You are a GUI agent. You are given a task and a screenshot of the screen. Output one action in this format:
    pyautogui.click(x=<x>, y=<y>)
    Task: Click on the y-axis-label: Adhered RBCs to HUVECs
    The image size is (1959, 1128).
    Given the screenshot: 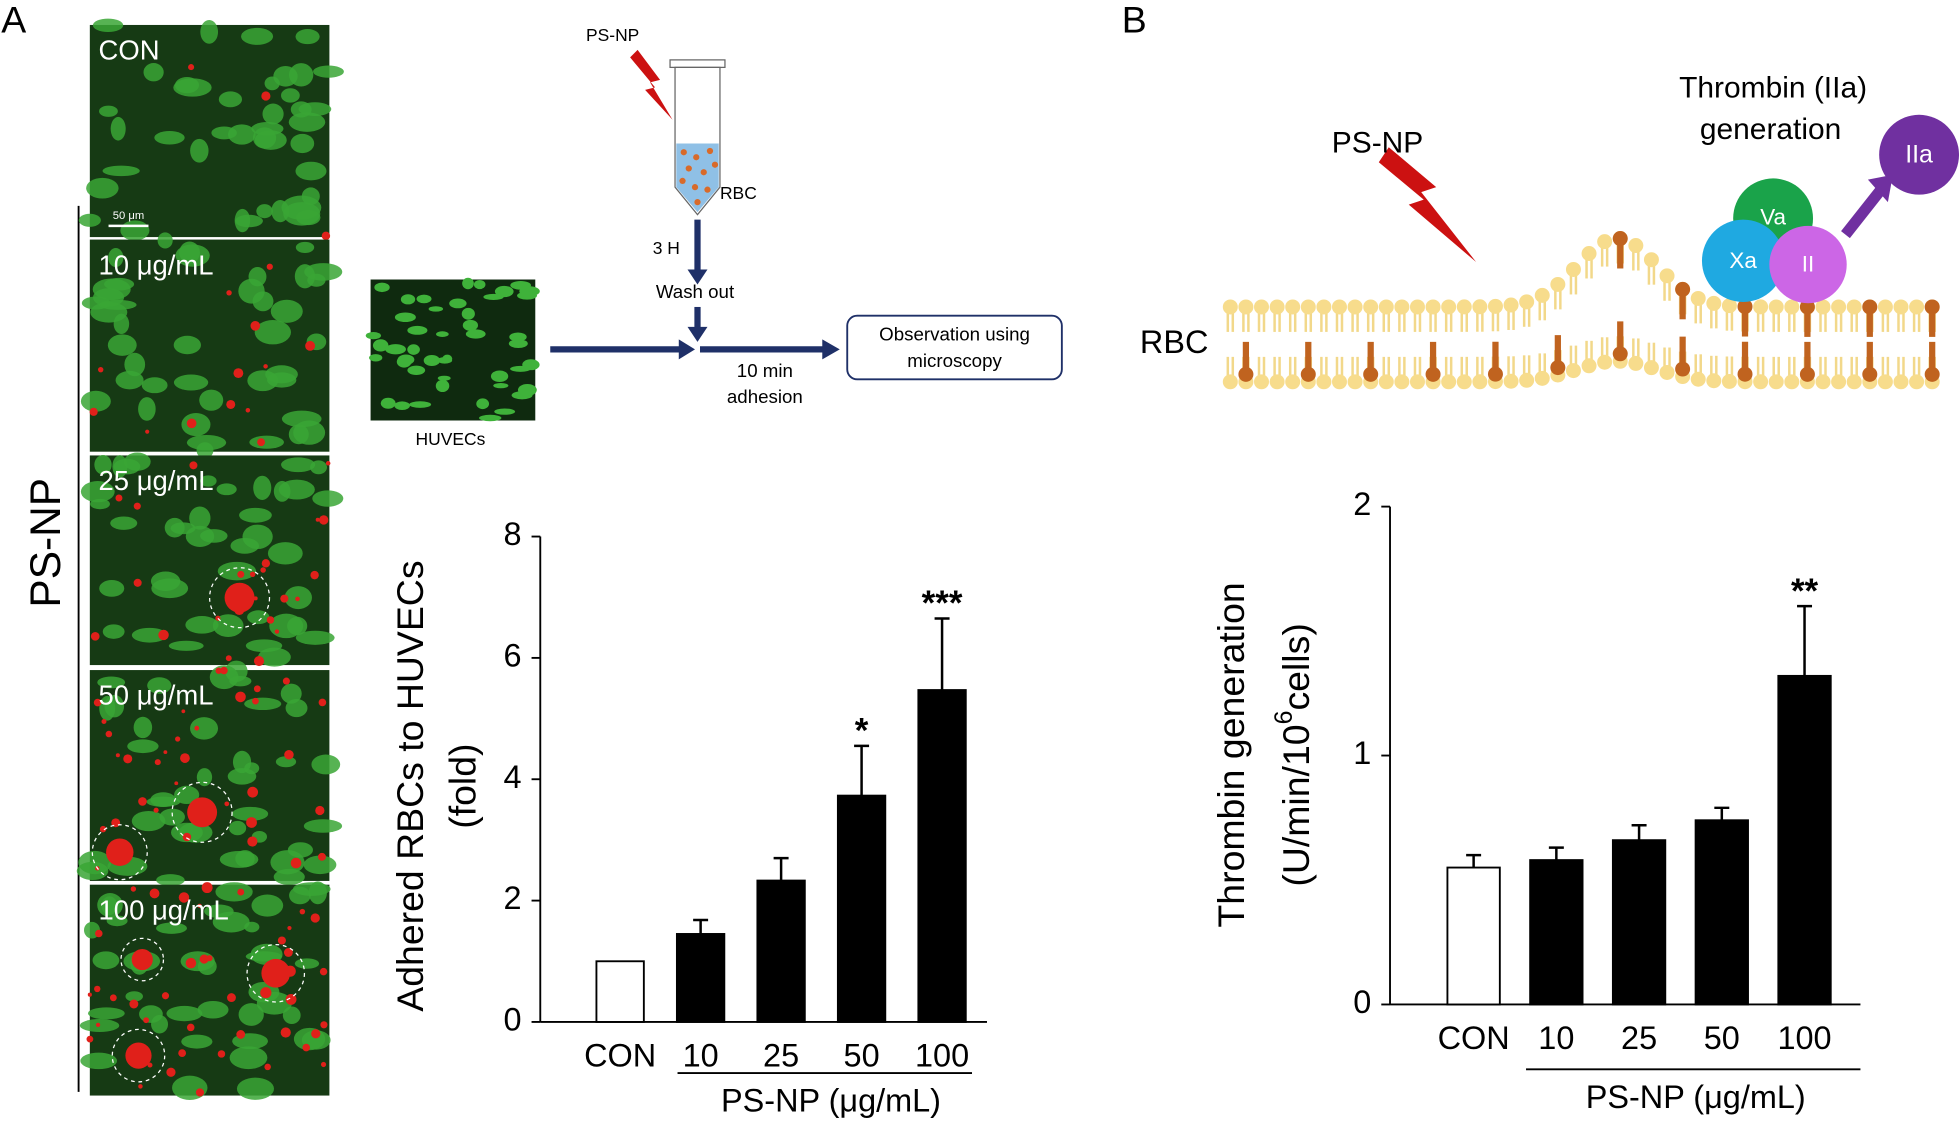 What is the action you would take?
    pyautogui.click(x=410, y=785)
    